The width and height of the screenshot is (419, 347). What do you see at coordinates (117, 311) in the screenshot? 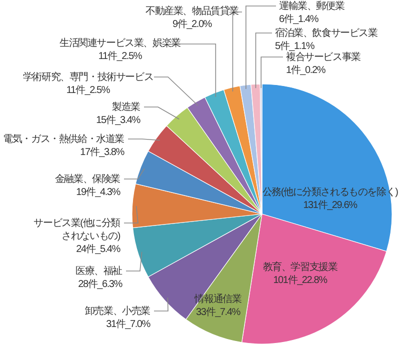
I see `slice-label: 卸売業、小売業` at bounding box center [117, 311].